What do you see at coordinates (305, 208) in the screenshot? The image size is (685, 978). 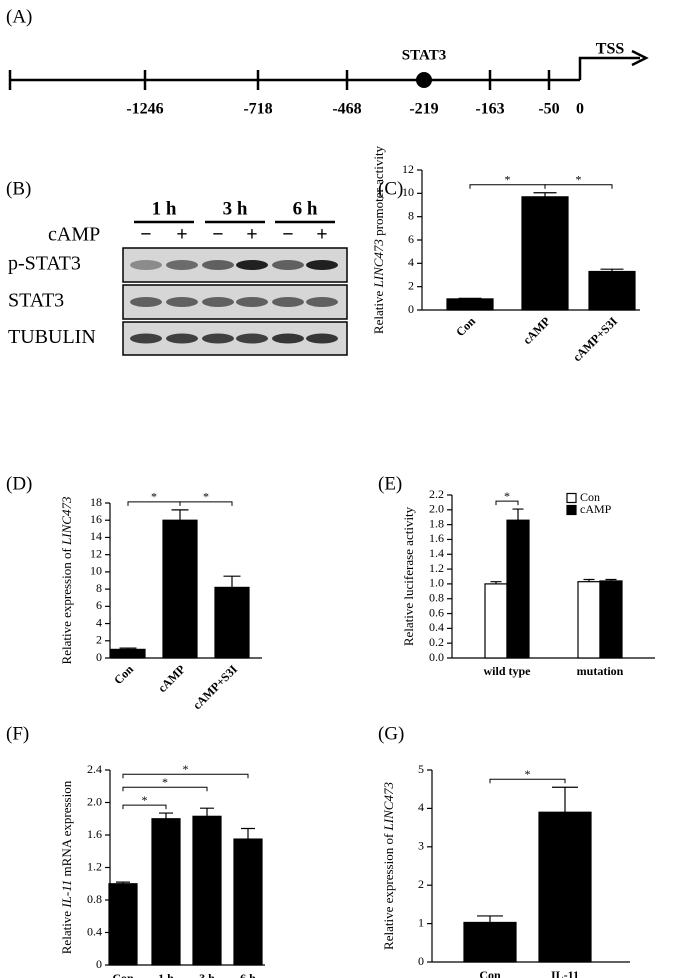 I see `time-label: 6 h` at bounding box center [305, 208].